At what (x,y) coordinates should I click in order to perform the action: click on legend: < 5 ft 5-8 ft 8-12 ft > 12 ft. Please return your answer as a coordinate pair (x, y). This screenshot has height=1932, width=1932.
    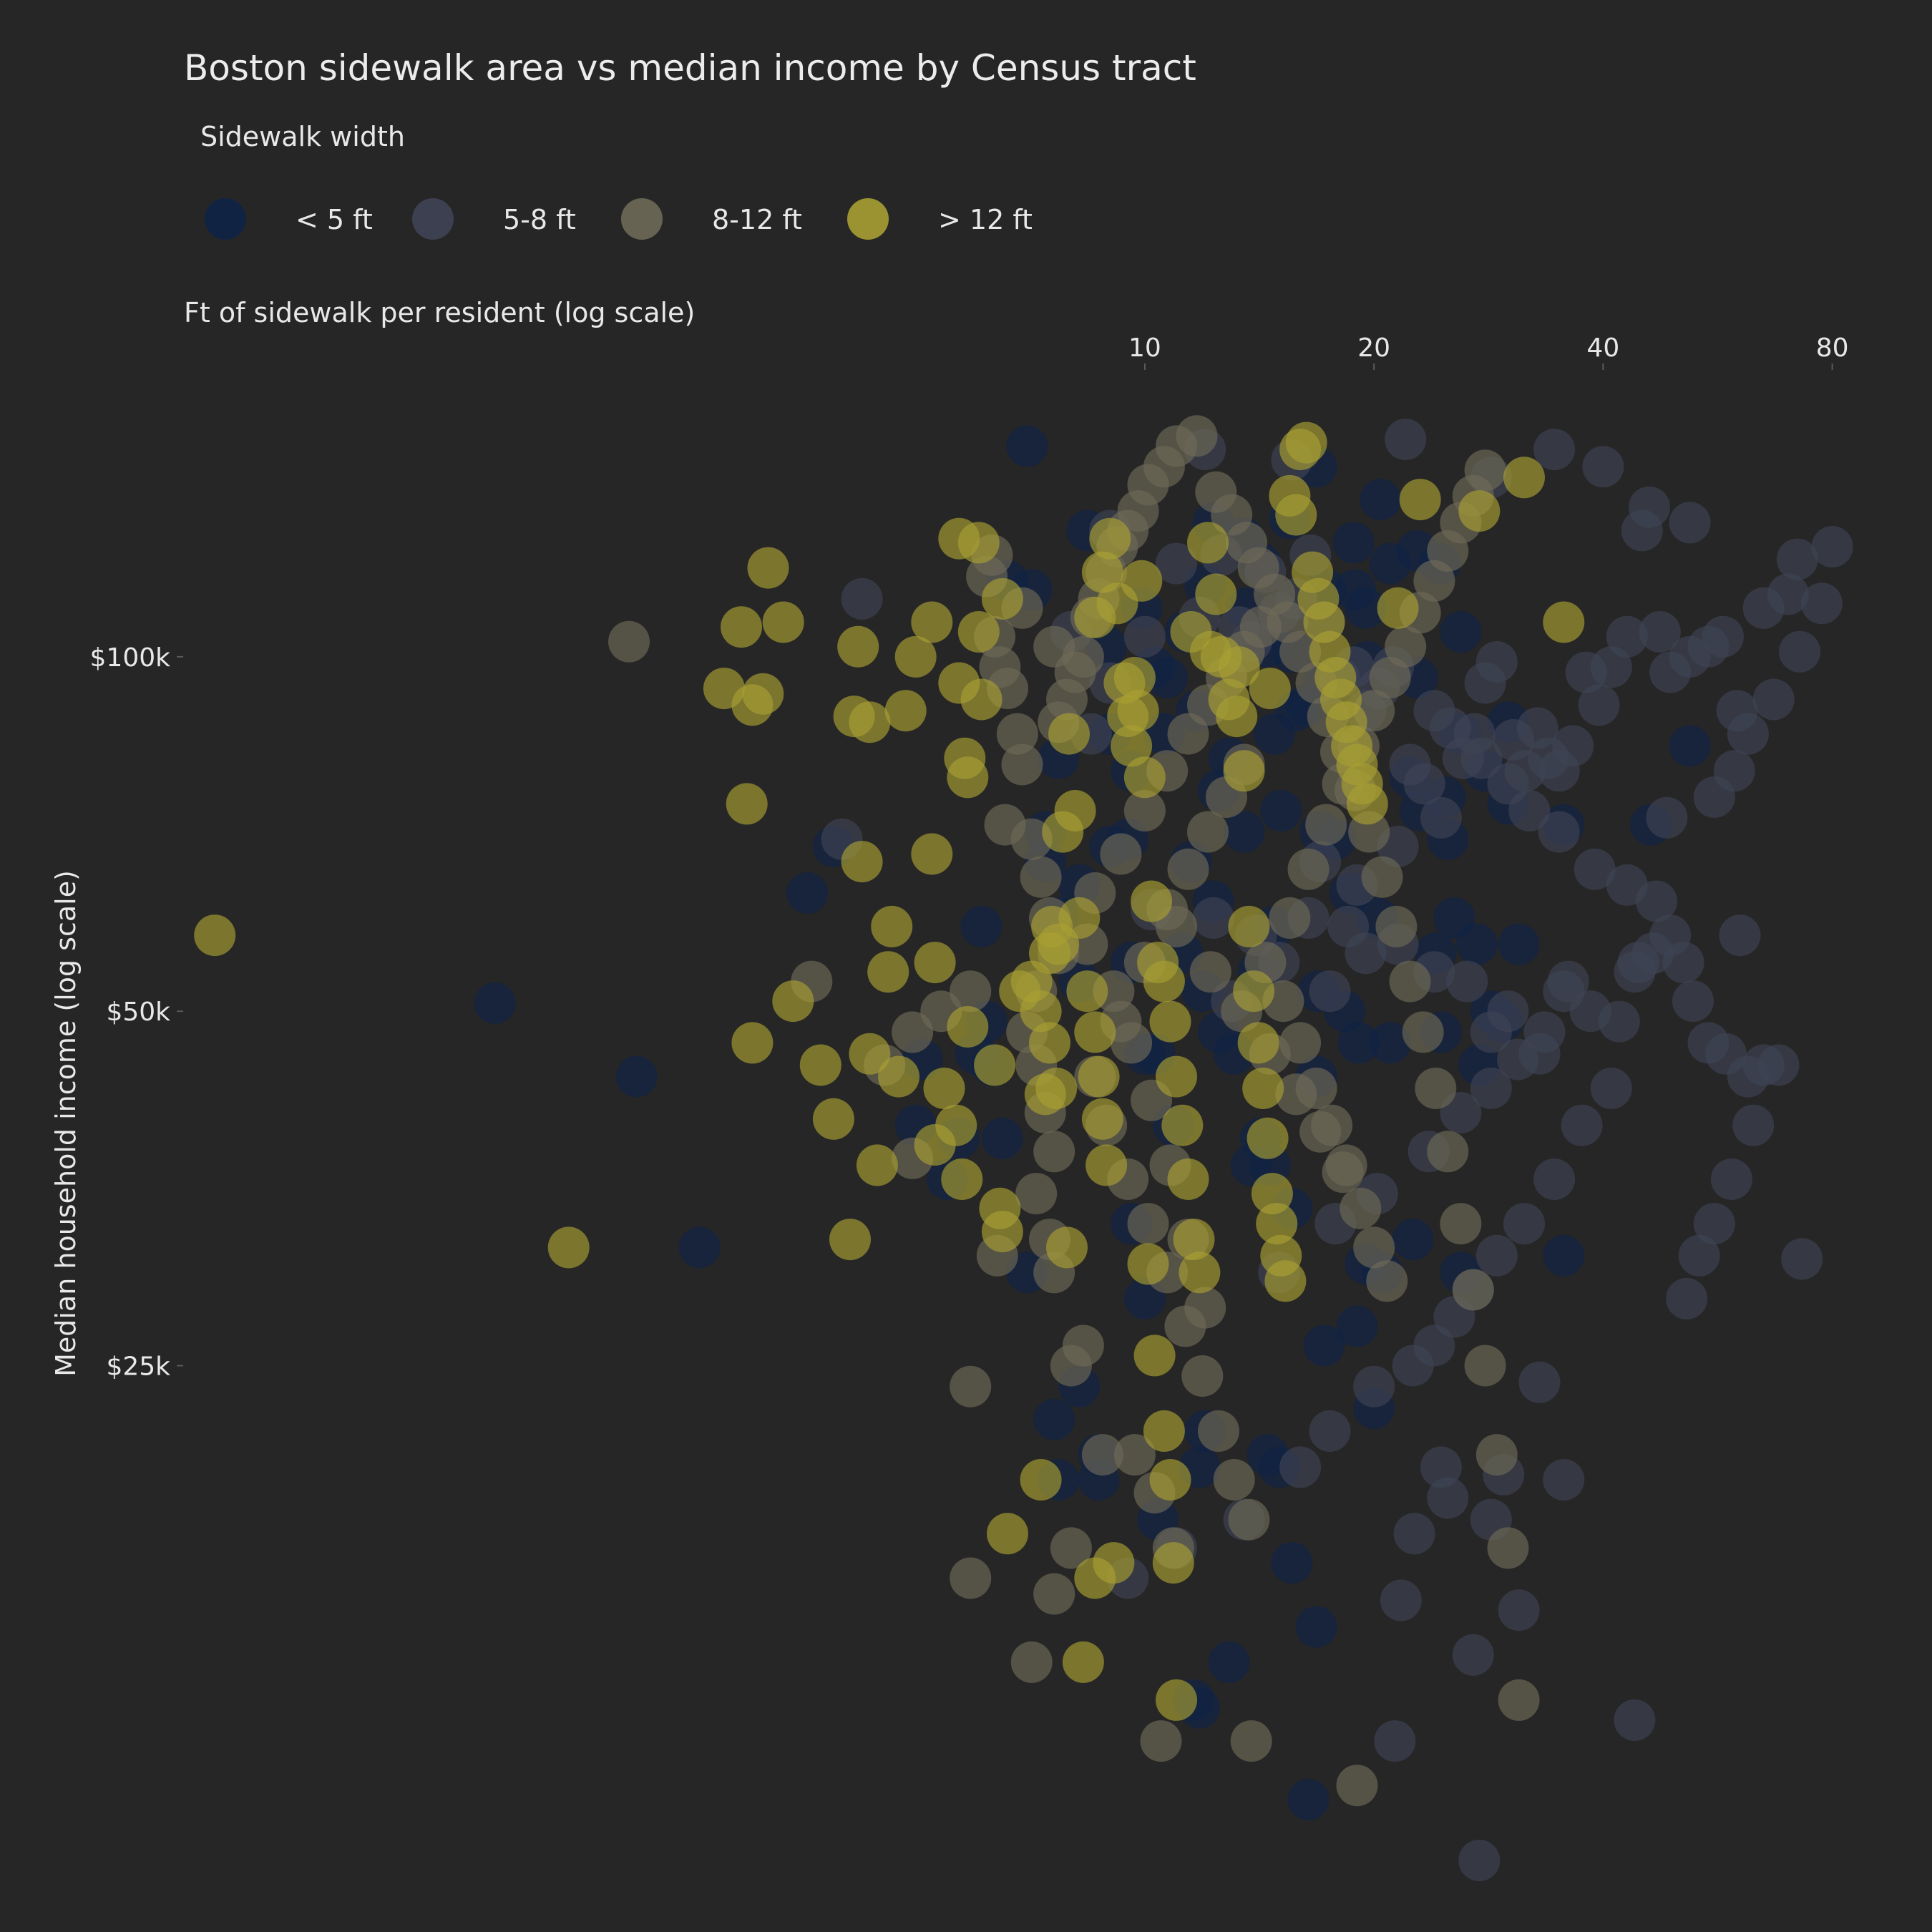
    Looking at the image, I should click on (619, 219).